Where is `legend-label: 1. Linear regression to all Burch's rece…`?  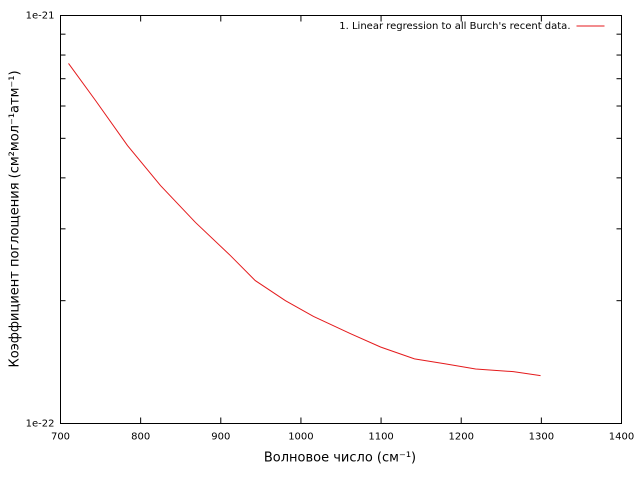
legend-label: 1. Linear regression to all Burch's rece… is located at coordinates (454, 26).